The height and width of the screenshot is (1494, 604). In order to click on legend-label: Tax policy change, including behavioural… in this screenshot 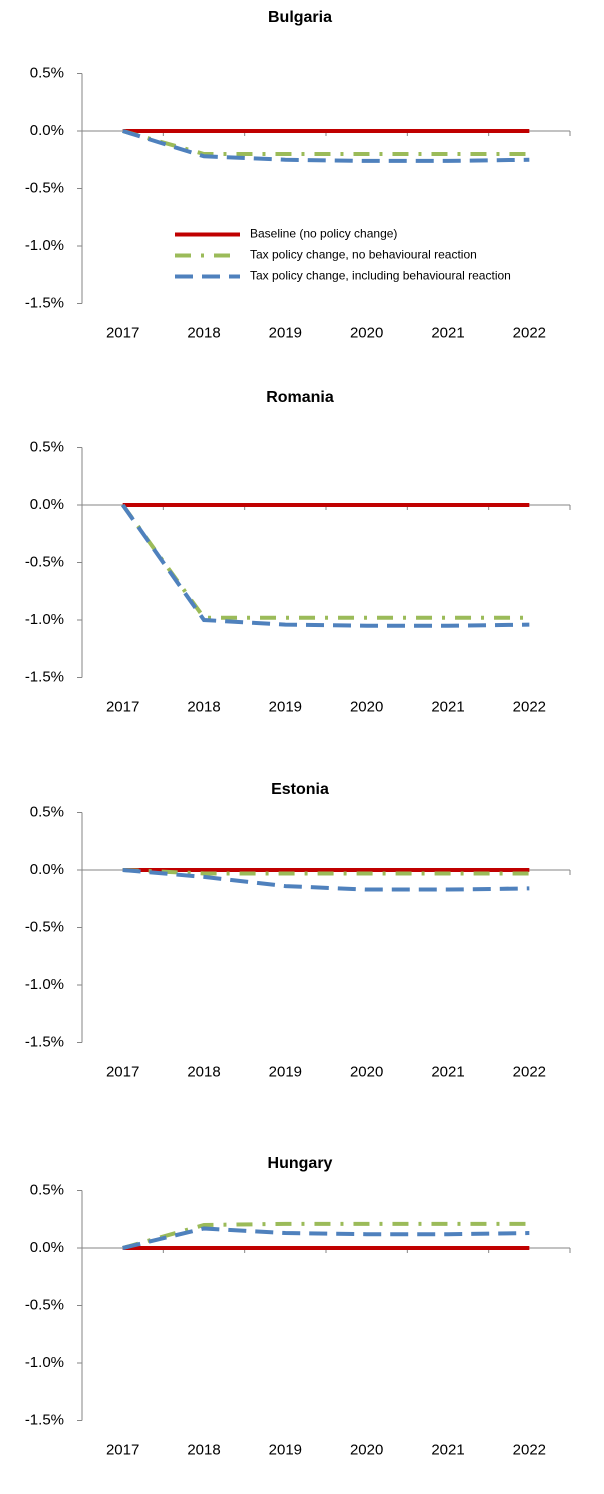, I will do `click(380, 276)`.